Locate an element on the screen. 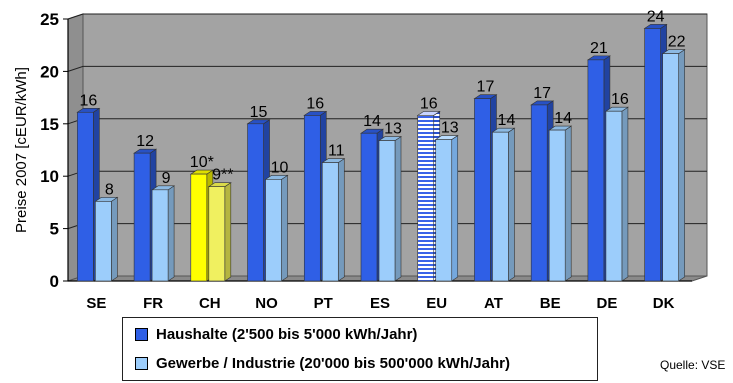 This screenshot has width=733, height=383. bar-gewerbe-ch-front is located at coordinates (217, 234).